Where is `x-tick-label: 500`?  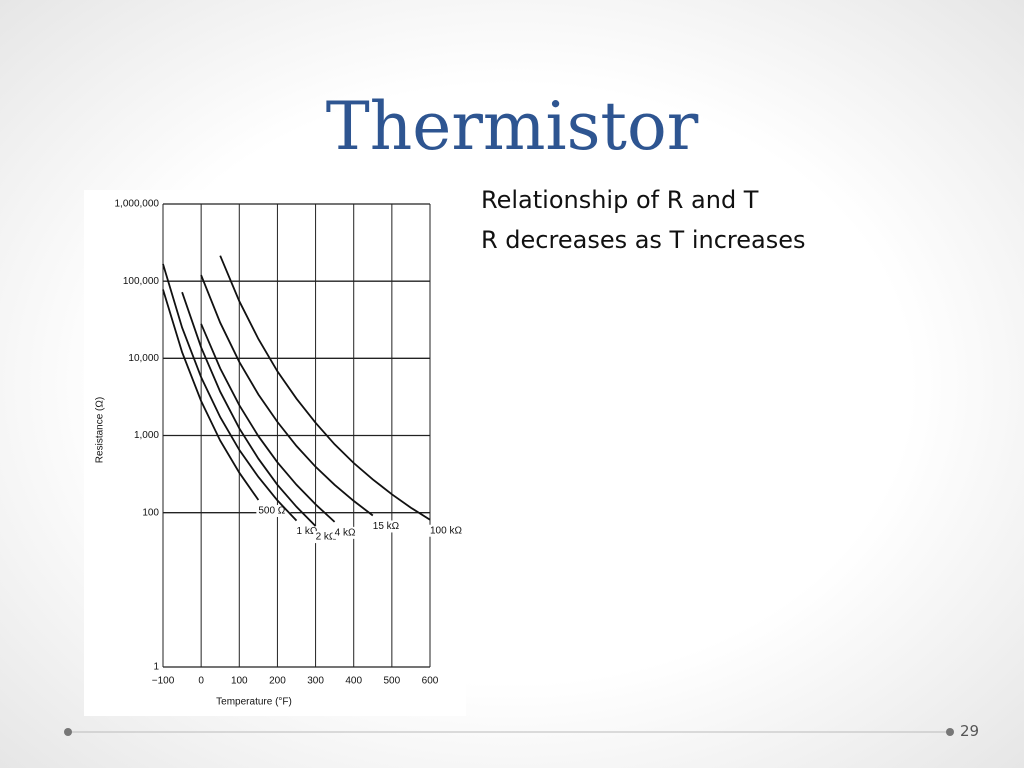 x-tick-label: 500 is located at coordinates (392, 681).